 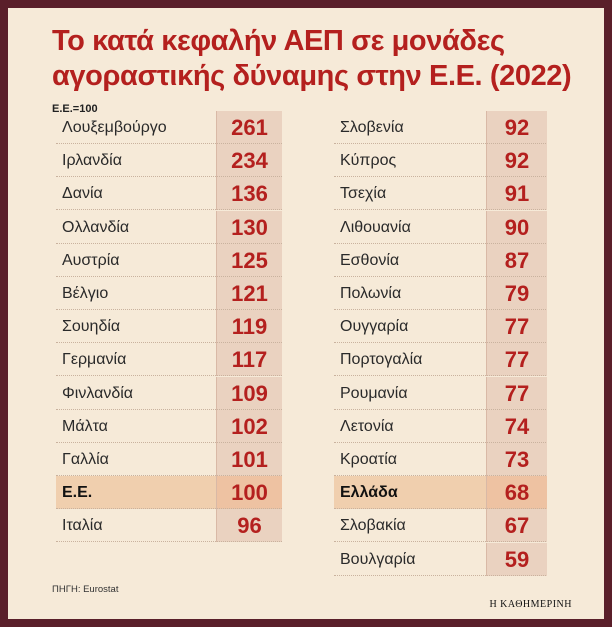 What do you see at coordinates (369, 459) in the screenshot?
I see `country-name: Κροατία` at bounding box center [369, 459].